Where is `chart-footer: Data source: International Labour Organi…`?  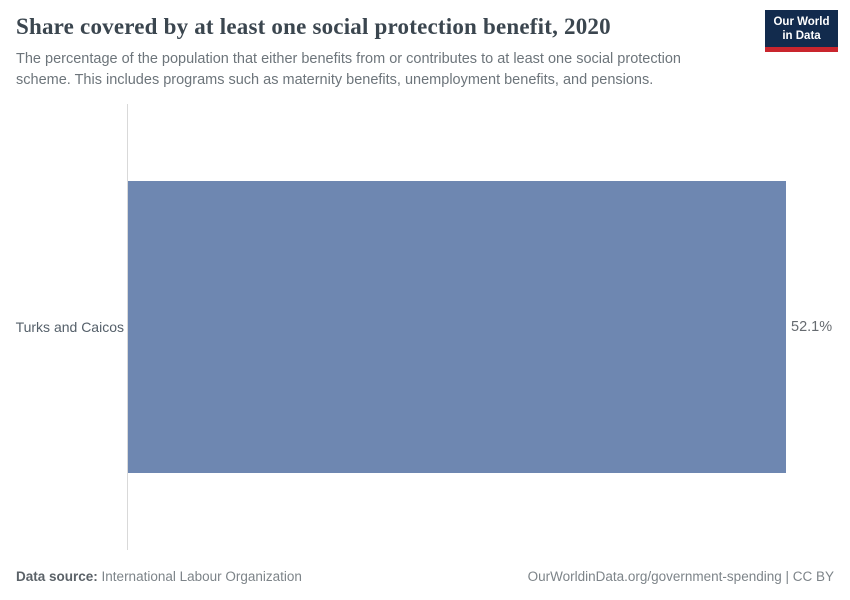
chart-footer: Data source: International Labour Organi… is located at coordinates (425, 576).